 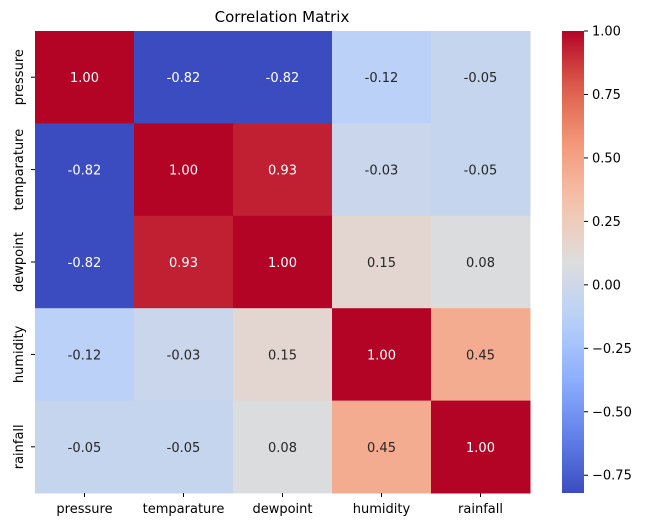 I want to click on x-tick-label: rainfall, so click(x=480, y=509).